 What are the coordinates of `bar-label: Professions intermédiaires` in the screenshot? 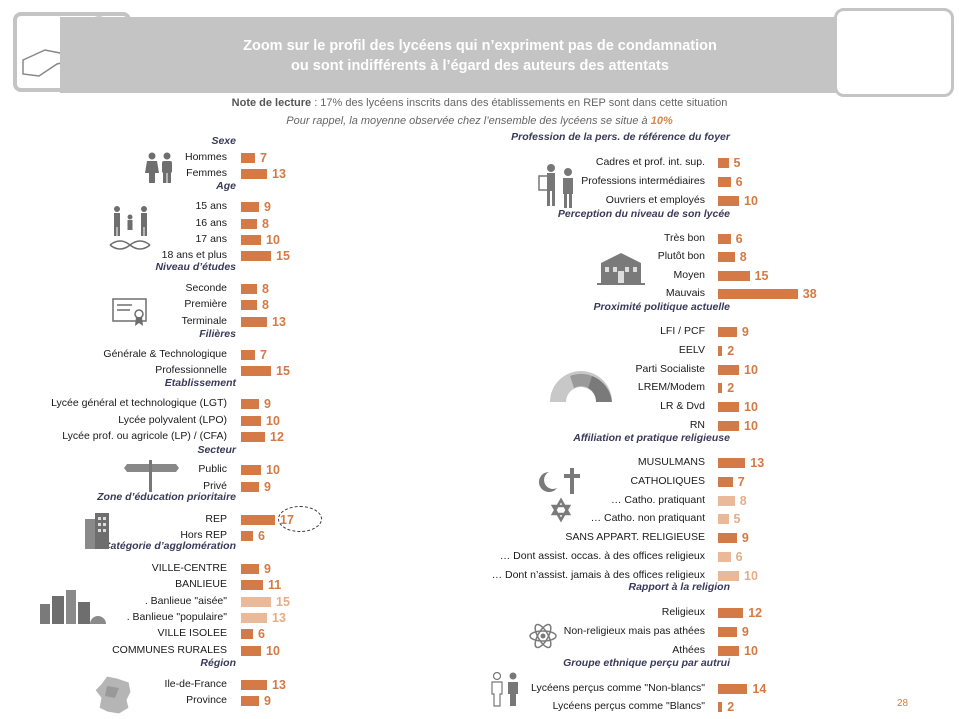 It's located at (643, 181).